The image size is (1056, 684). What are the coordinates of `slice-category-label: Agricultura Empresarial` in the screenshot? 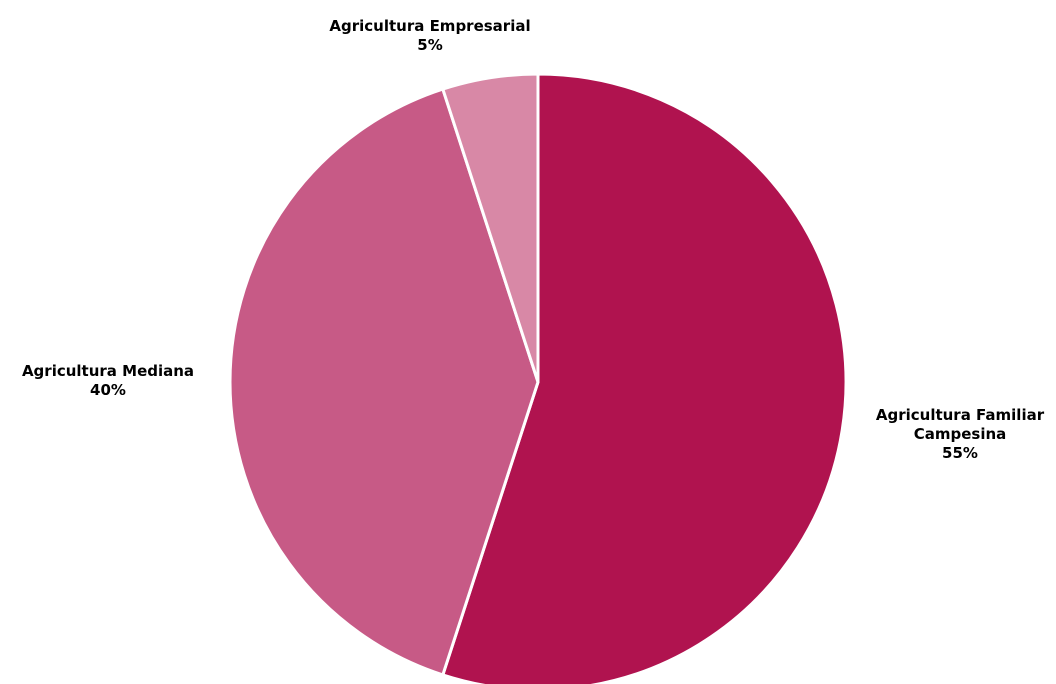 It's located at (429, 26).